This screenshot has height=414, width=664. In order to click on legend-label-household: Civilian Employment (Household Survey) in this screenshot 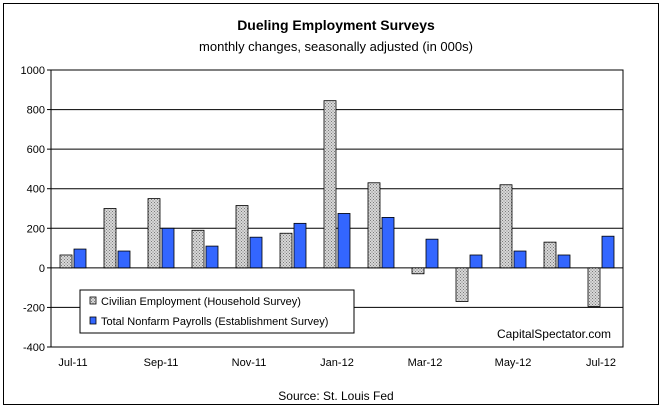, I will do `click(201, 302)`.